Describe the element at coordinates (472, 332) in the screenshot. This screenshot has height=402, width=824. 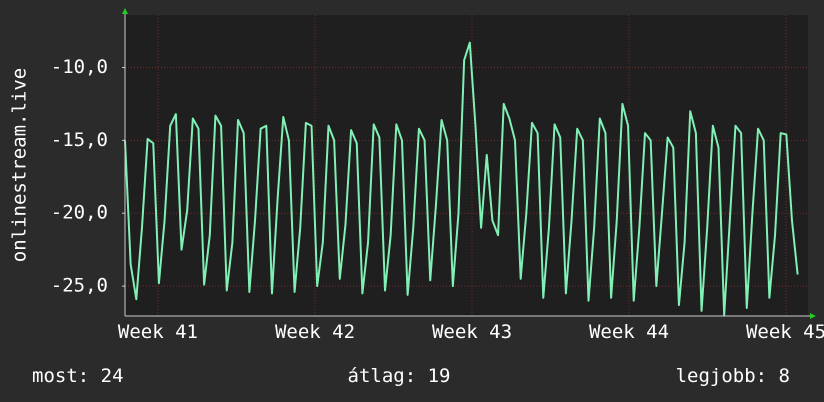
I see `x-tick-label: Week 43` at that location.